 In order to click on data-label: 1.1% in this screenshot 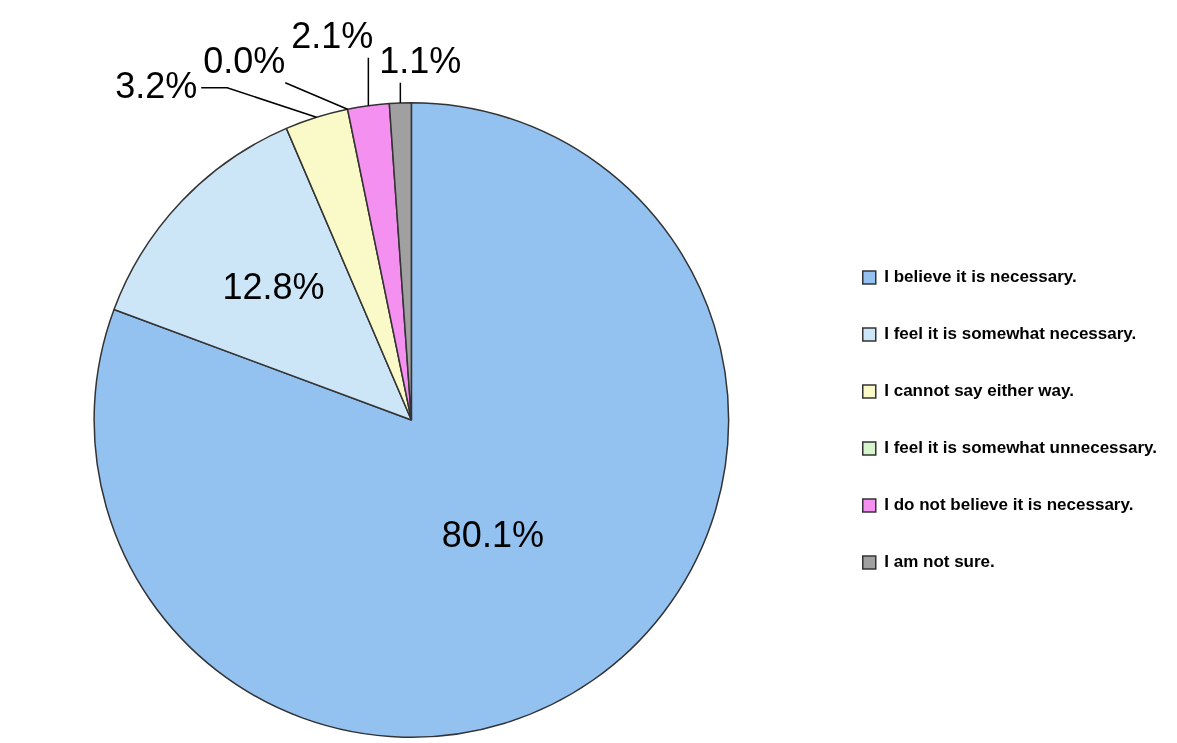, I will do `click(420, 60)`.